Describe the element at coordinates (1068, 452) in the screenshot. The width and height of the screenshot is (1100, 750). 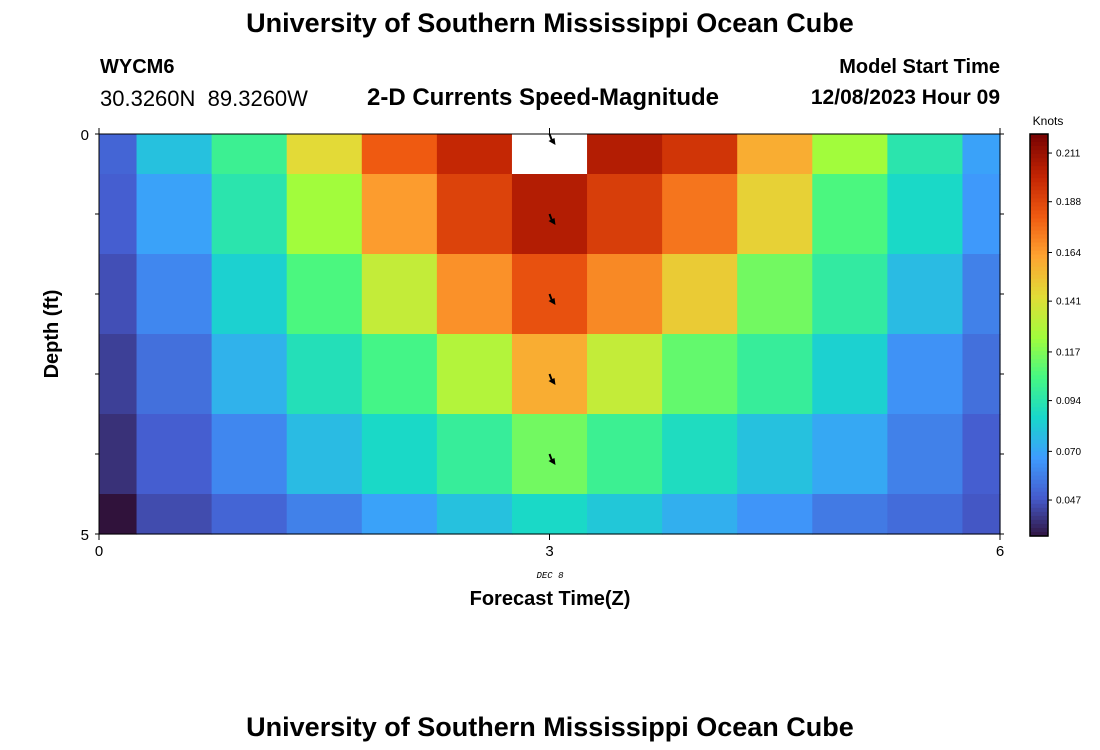
I see `colorbar-tick-label: 0.070` at that location.